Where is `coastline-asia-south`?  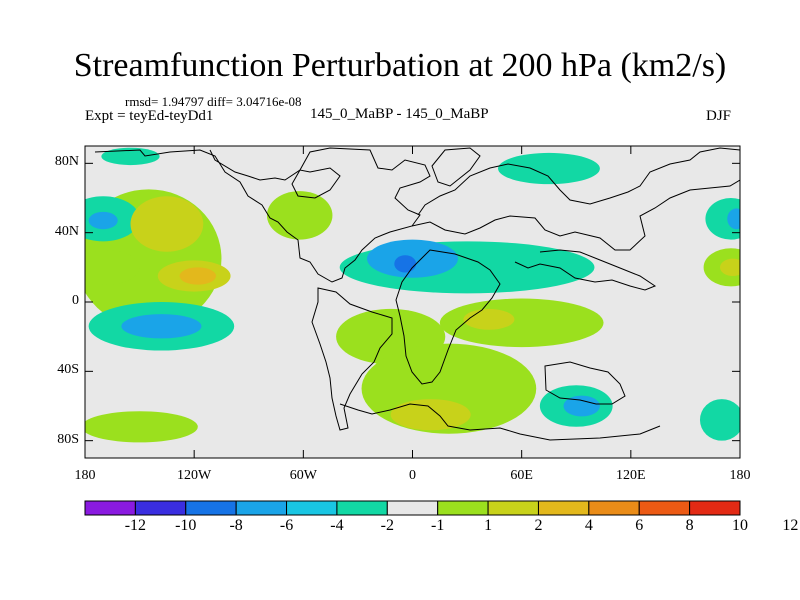
coastline-asia-south is located at coordinates (585, 270).